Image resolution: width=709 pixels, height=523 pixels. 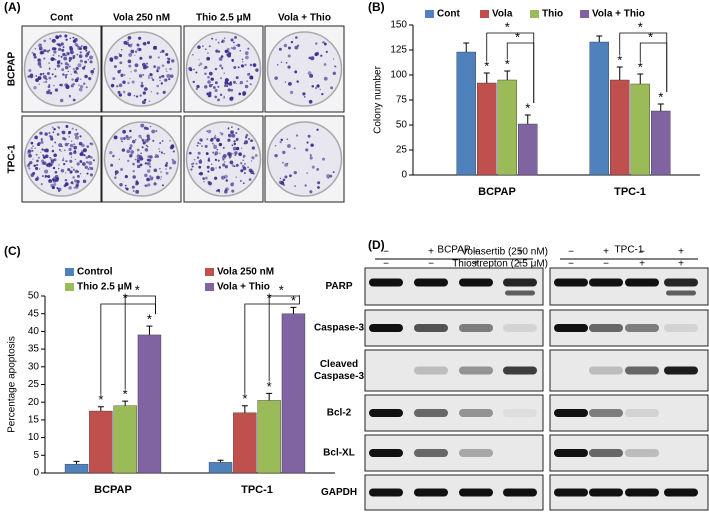 What do you see at coordinates (338, 286) in the screenshot?
I see `protein-label: PARP` at bounding box center [338, 286].